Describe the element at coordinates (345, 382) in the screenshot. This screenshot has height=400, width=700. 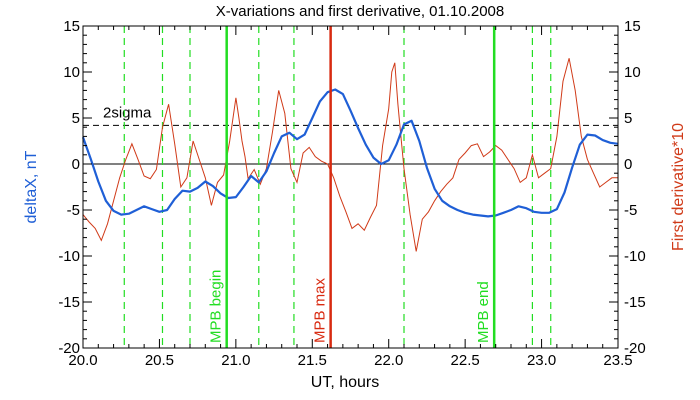
I see `x-axis-label: UT, hours` at that location.